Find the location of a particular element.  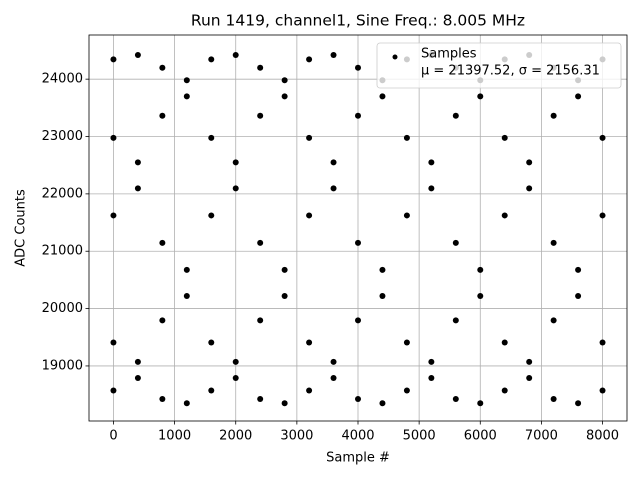

x-axis-label: Sample # is located at coordinates (358, 458).